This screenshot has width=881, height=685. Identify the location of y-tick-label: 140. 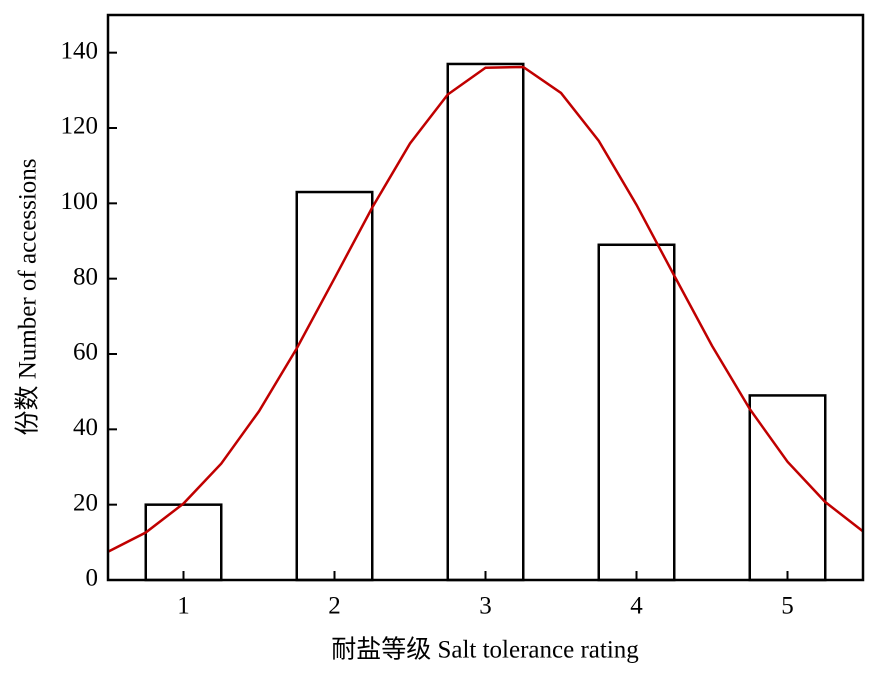
(80, 50).